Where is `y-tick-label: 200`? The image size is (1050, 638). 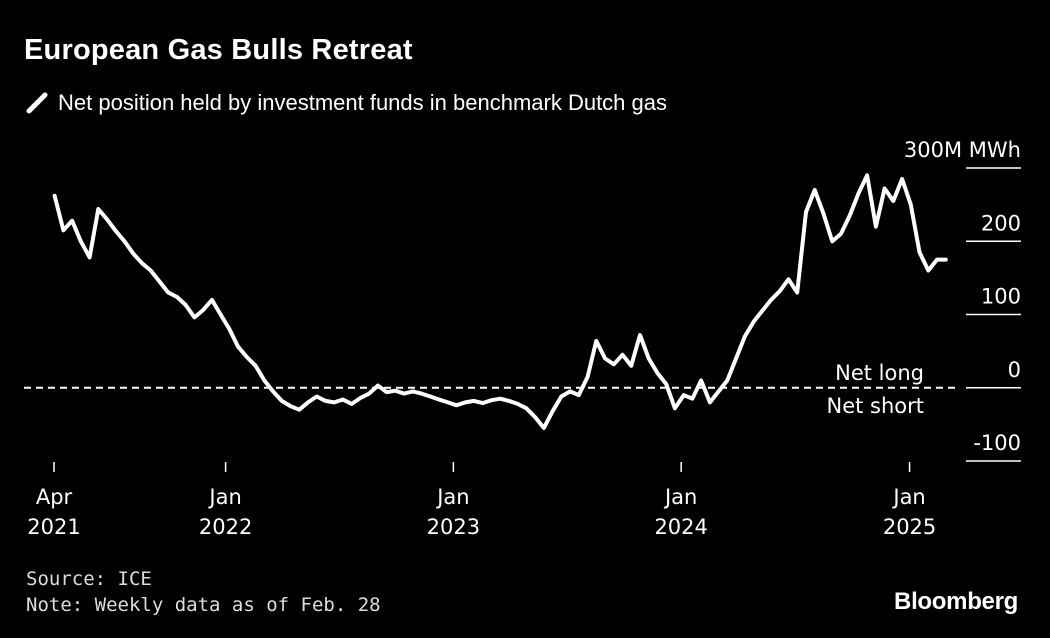
y-tick-label: 200 is located at coordinates (1001, 223).